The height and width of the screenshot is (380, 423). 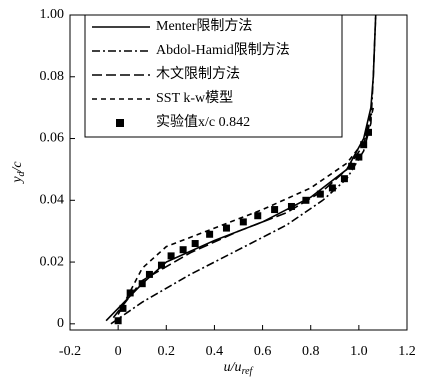 What do you see at coordinates (215, 351) in the screenshot?
I see `x-tick-label: 0.4` at bounding box center [215, 351].